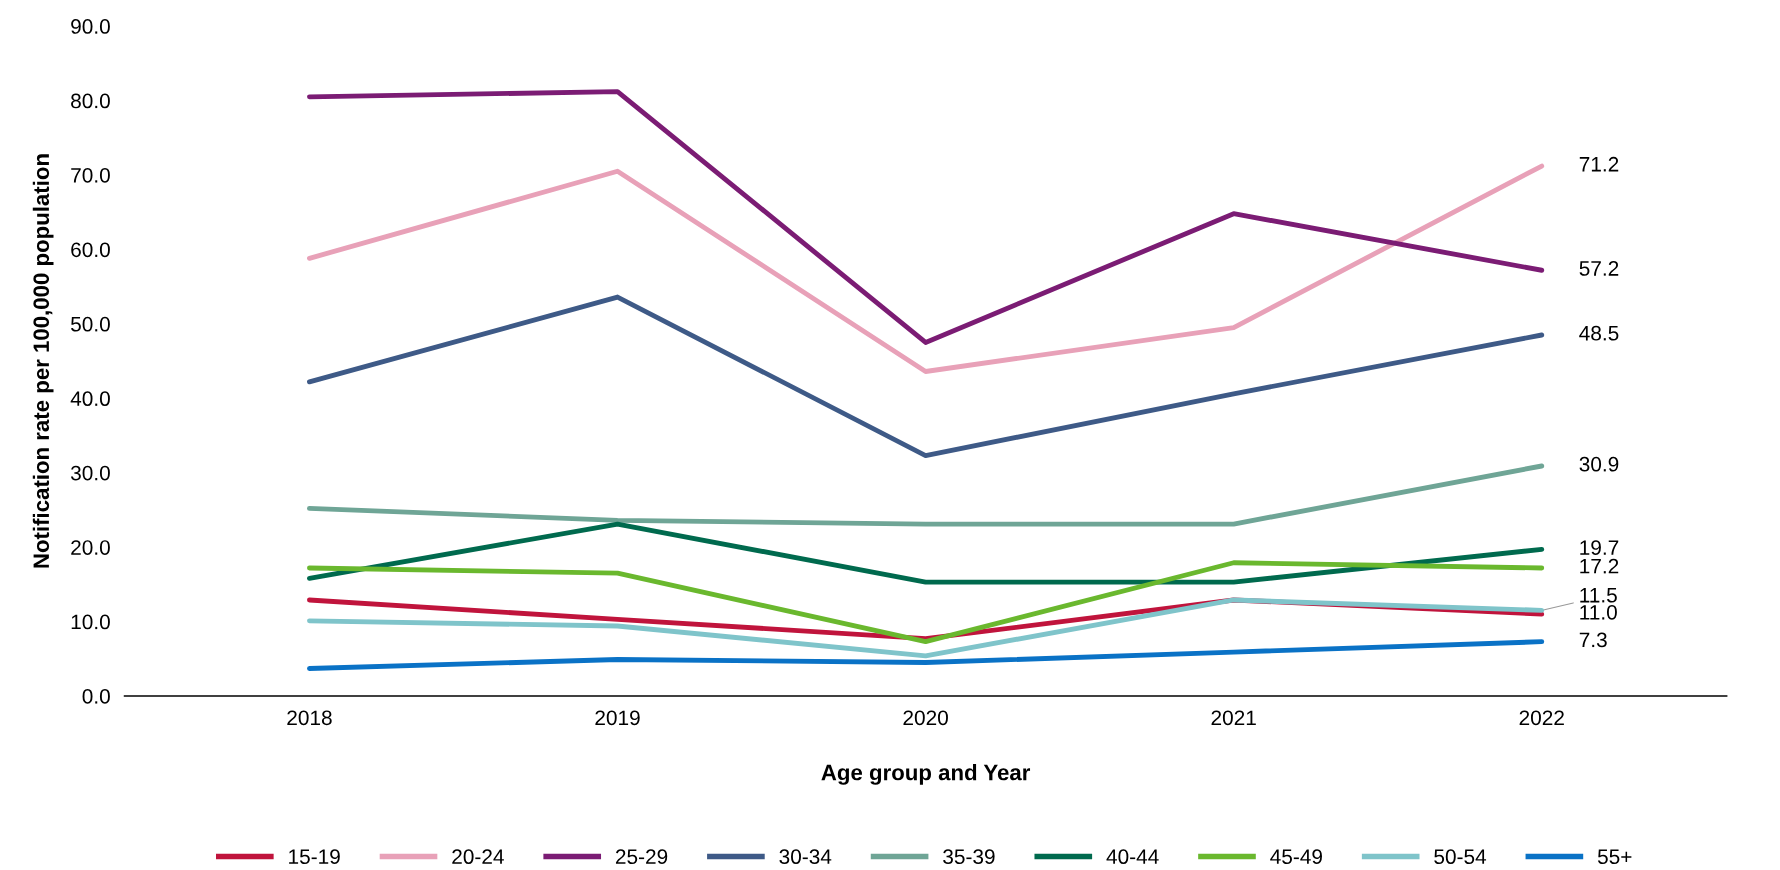  Describe the element at coordinates (1599, 464) in the screenshot. I see `data-label: 30.9` at that location.